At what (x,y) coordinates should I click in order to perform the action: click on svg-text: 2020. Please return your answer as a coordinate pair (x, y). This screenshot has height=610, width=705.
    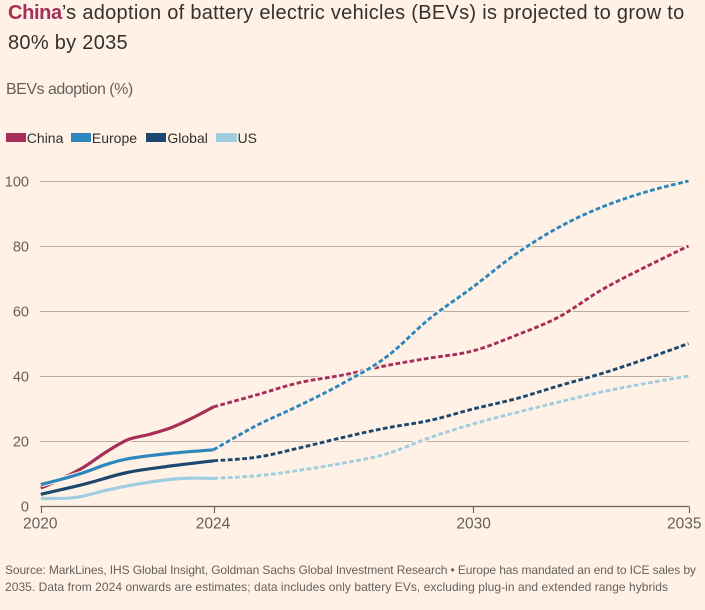
    Looking at the image, I should click on (40, 523).